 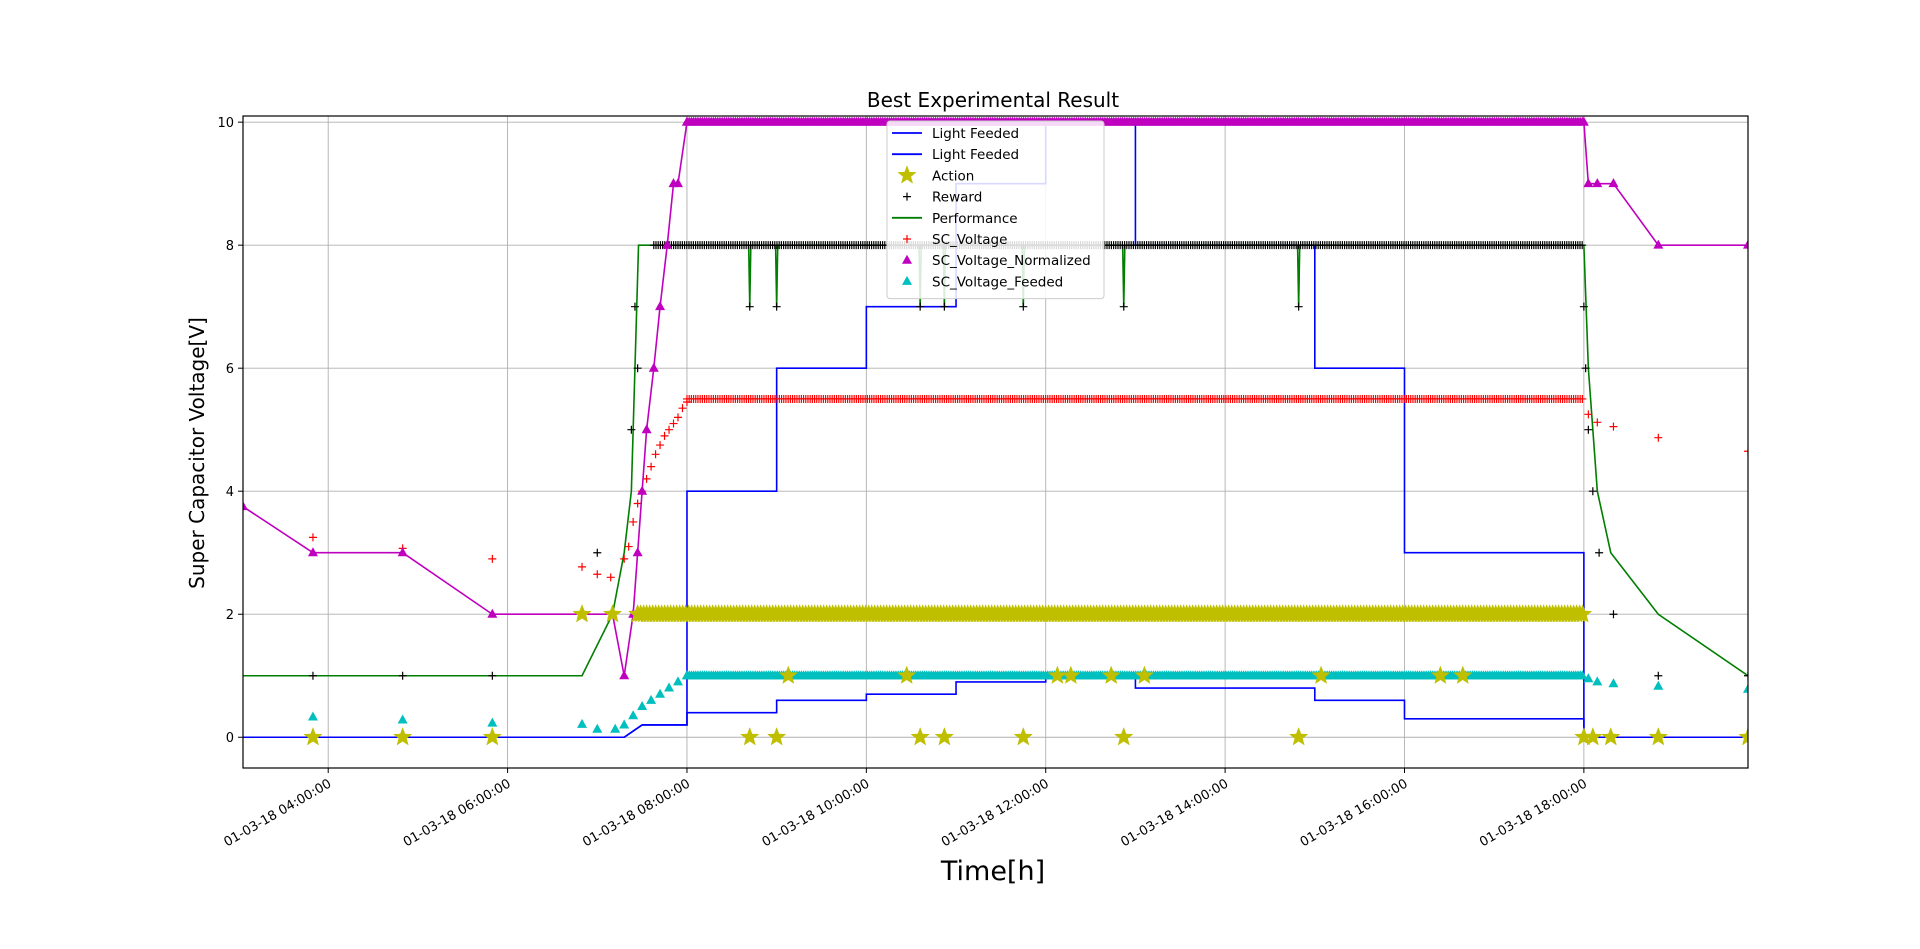 I want to click on x-axis-label: Time[h], so click(x=992, y=871).